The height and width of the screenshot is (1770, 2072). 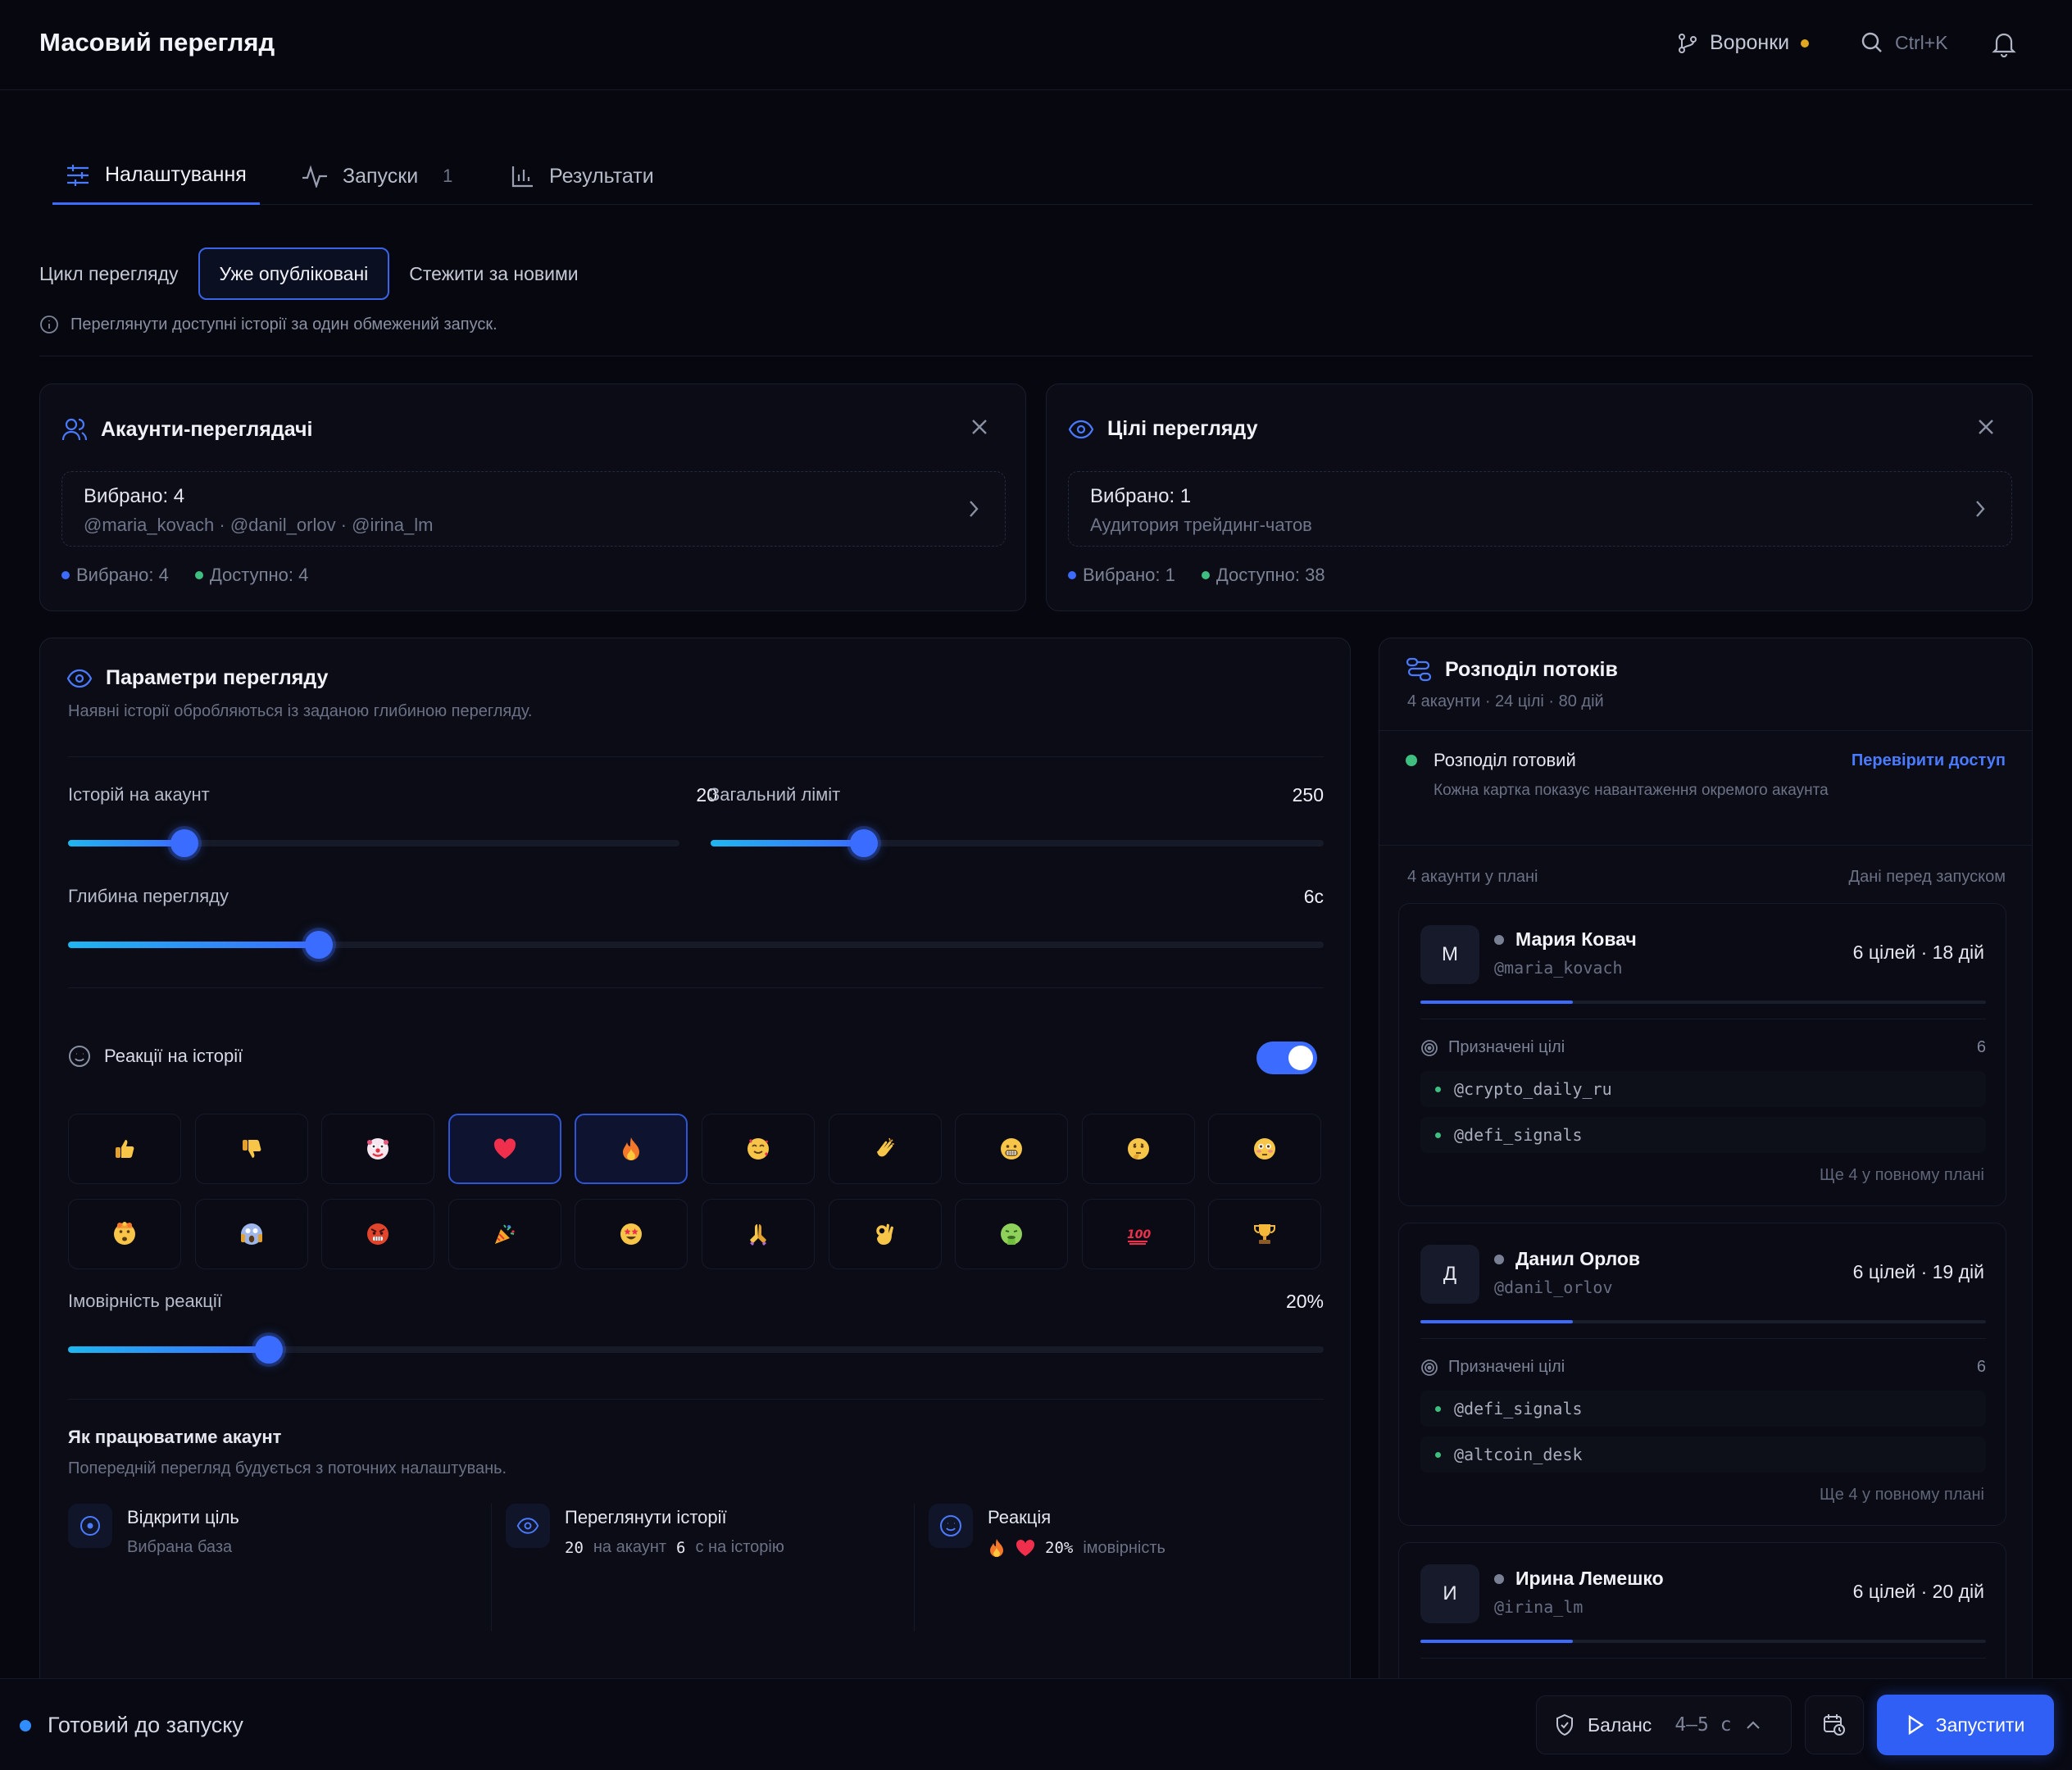 I want to click on selected-count: Вибрано: 1, so click(x=1141, y=496).